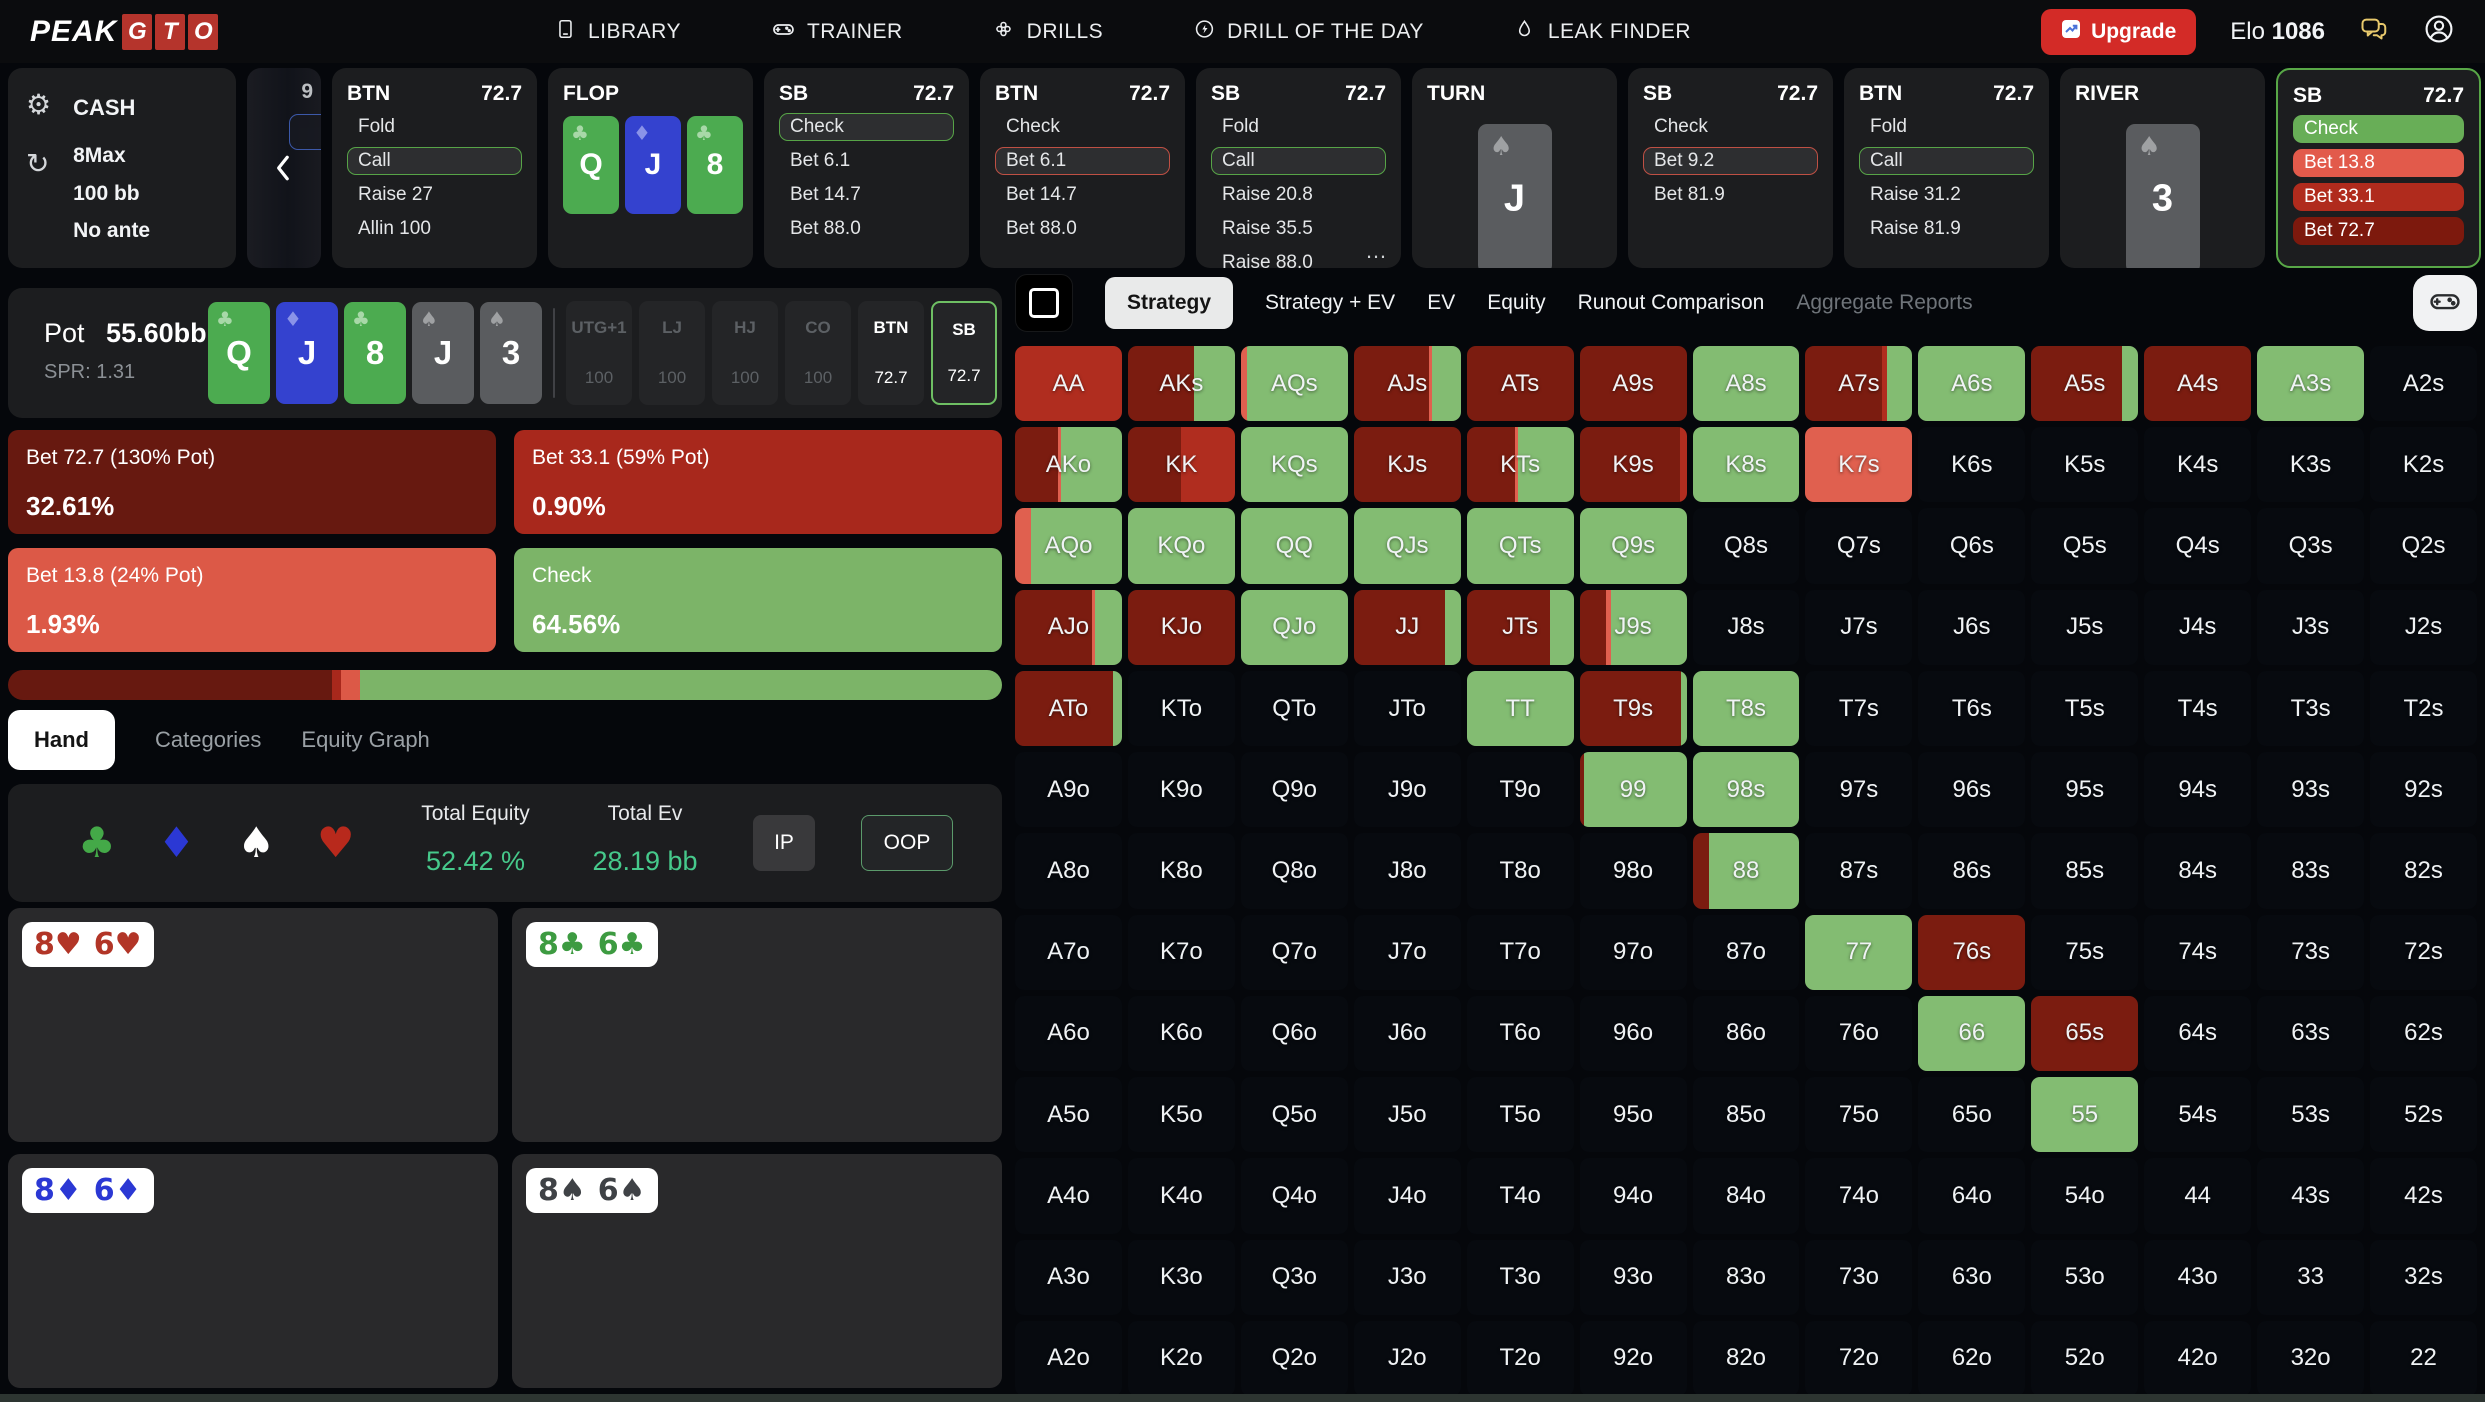 Image resolution: width=2485 pixels, height=1402 pixels. I want to click on matrix-cell-K5s: K5s, so click(2085, 465).